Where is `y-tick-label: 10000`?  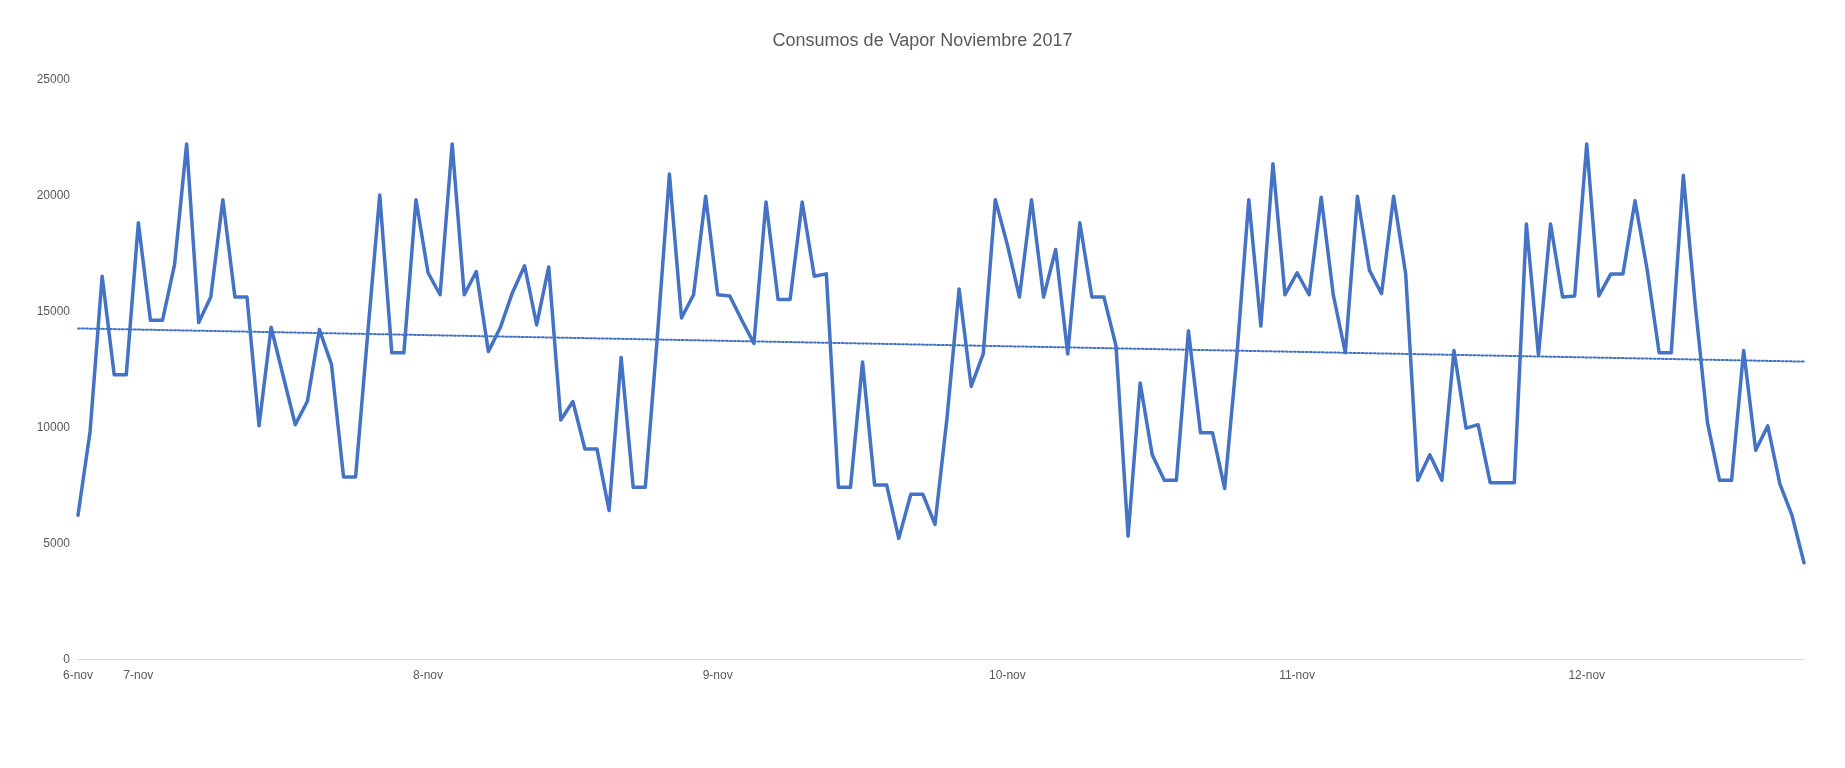 y-tick-label: 10000 is located at coordinates (53, 427).